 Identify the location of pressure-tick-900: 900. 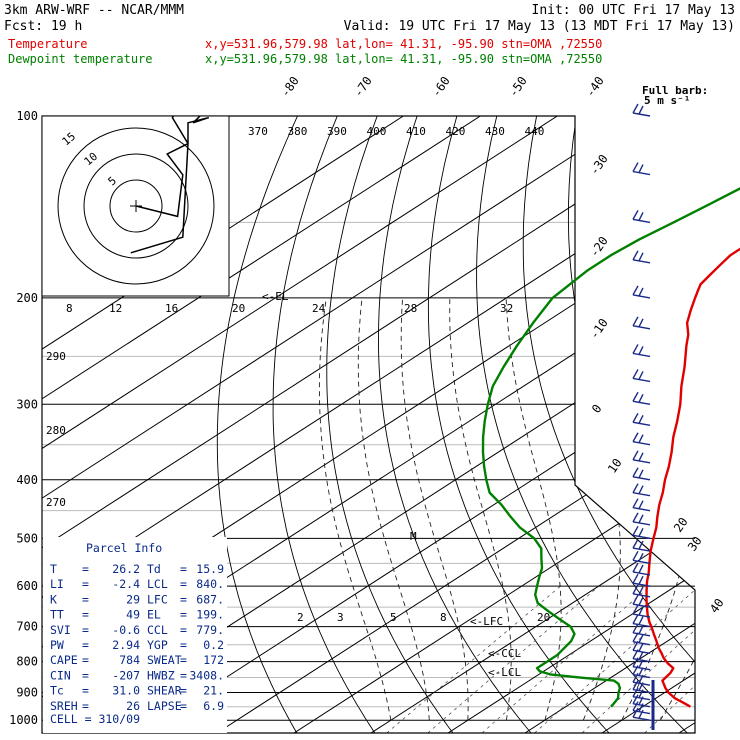
(27, 693).